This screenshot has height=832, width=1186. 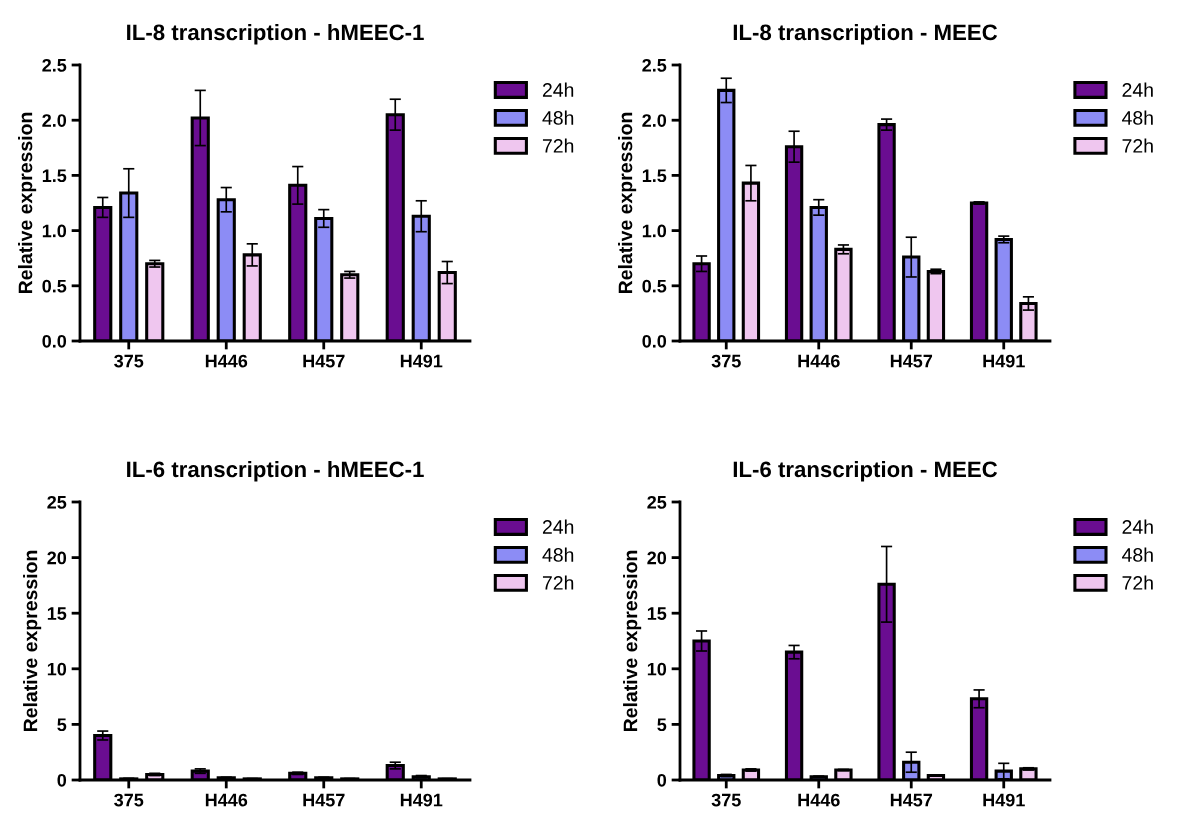 I want to click on chart-title: IL-8 transcription - hMEEC-1, so click(x=275, y=34).